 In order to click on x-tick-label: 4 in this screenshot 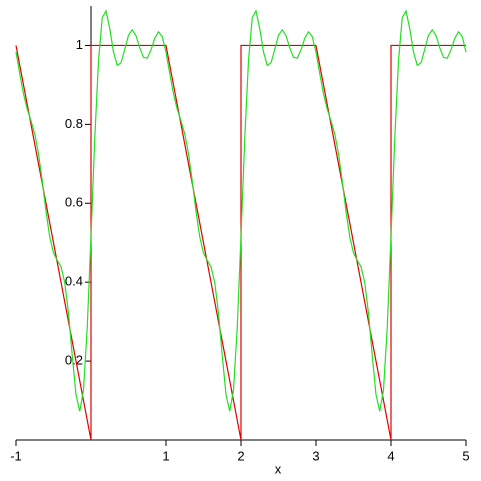, I will do `click(390, 455)`.